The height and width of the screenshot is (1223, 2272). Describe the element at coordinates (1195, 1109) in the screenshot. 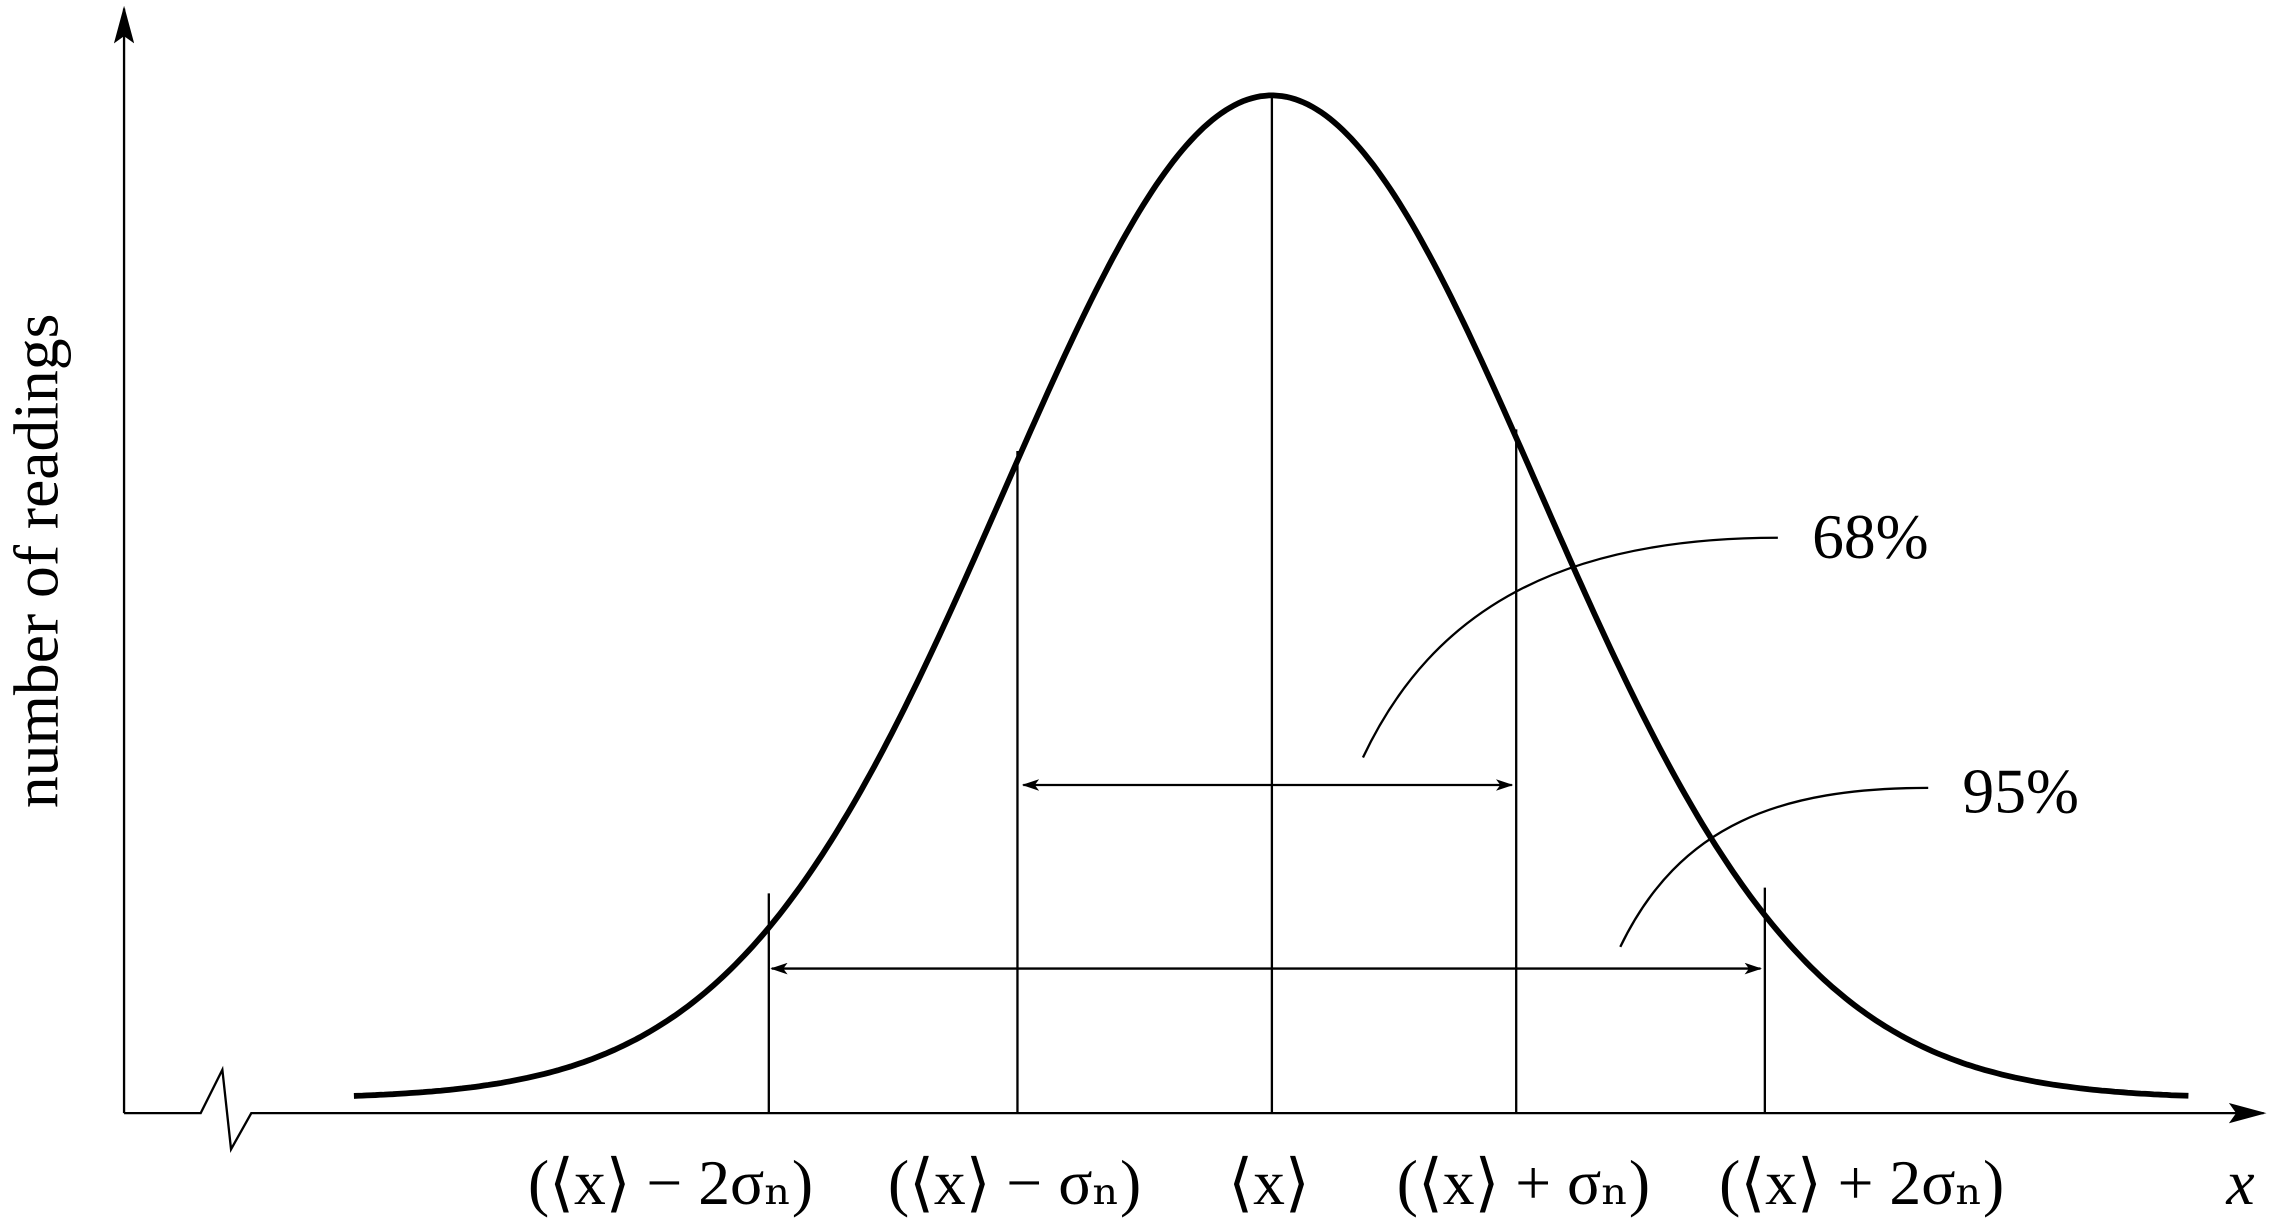

I see `x-axis` at that location.